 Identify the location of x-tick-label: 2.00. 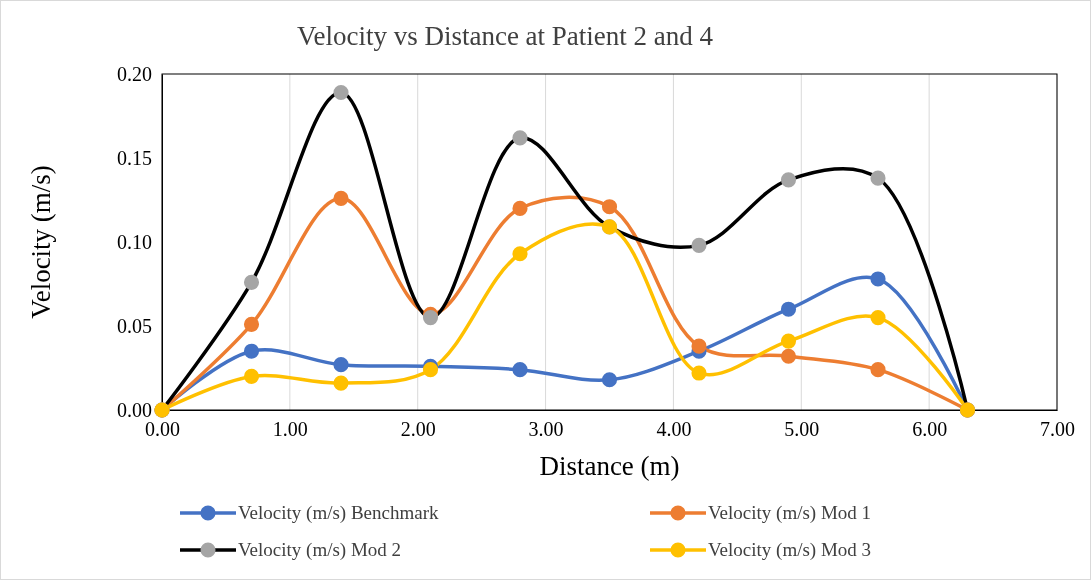
(418, 429).